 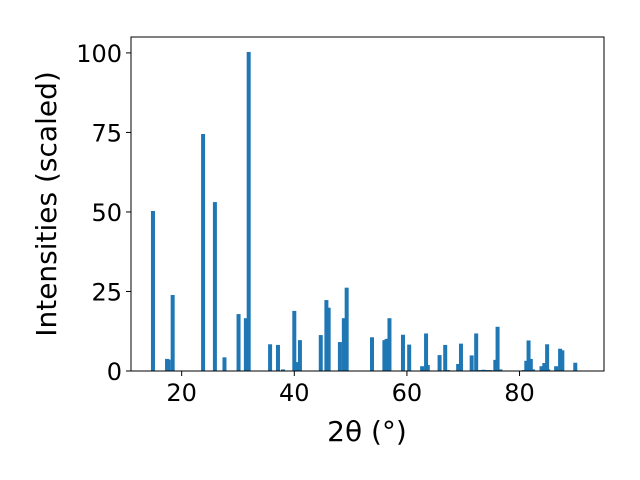 What do you see at coordinates (106, 133) in the screenshot?
I see `y-tick-label: 75` at bounding box center [106, 133].